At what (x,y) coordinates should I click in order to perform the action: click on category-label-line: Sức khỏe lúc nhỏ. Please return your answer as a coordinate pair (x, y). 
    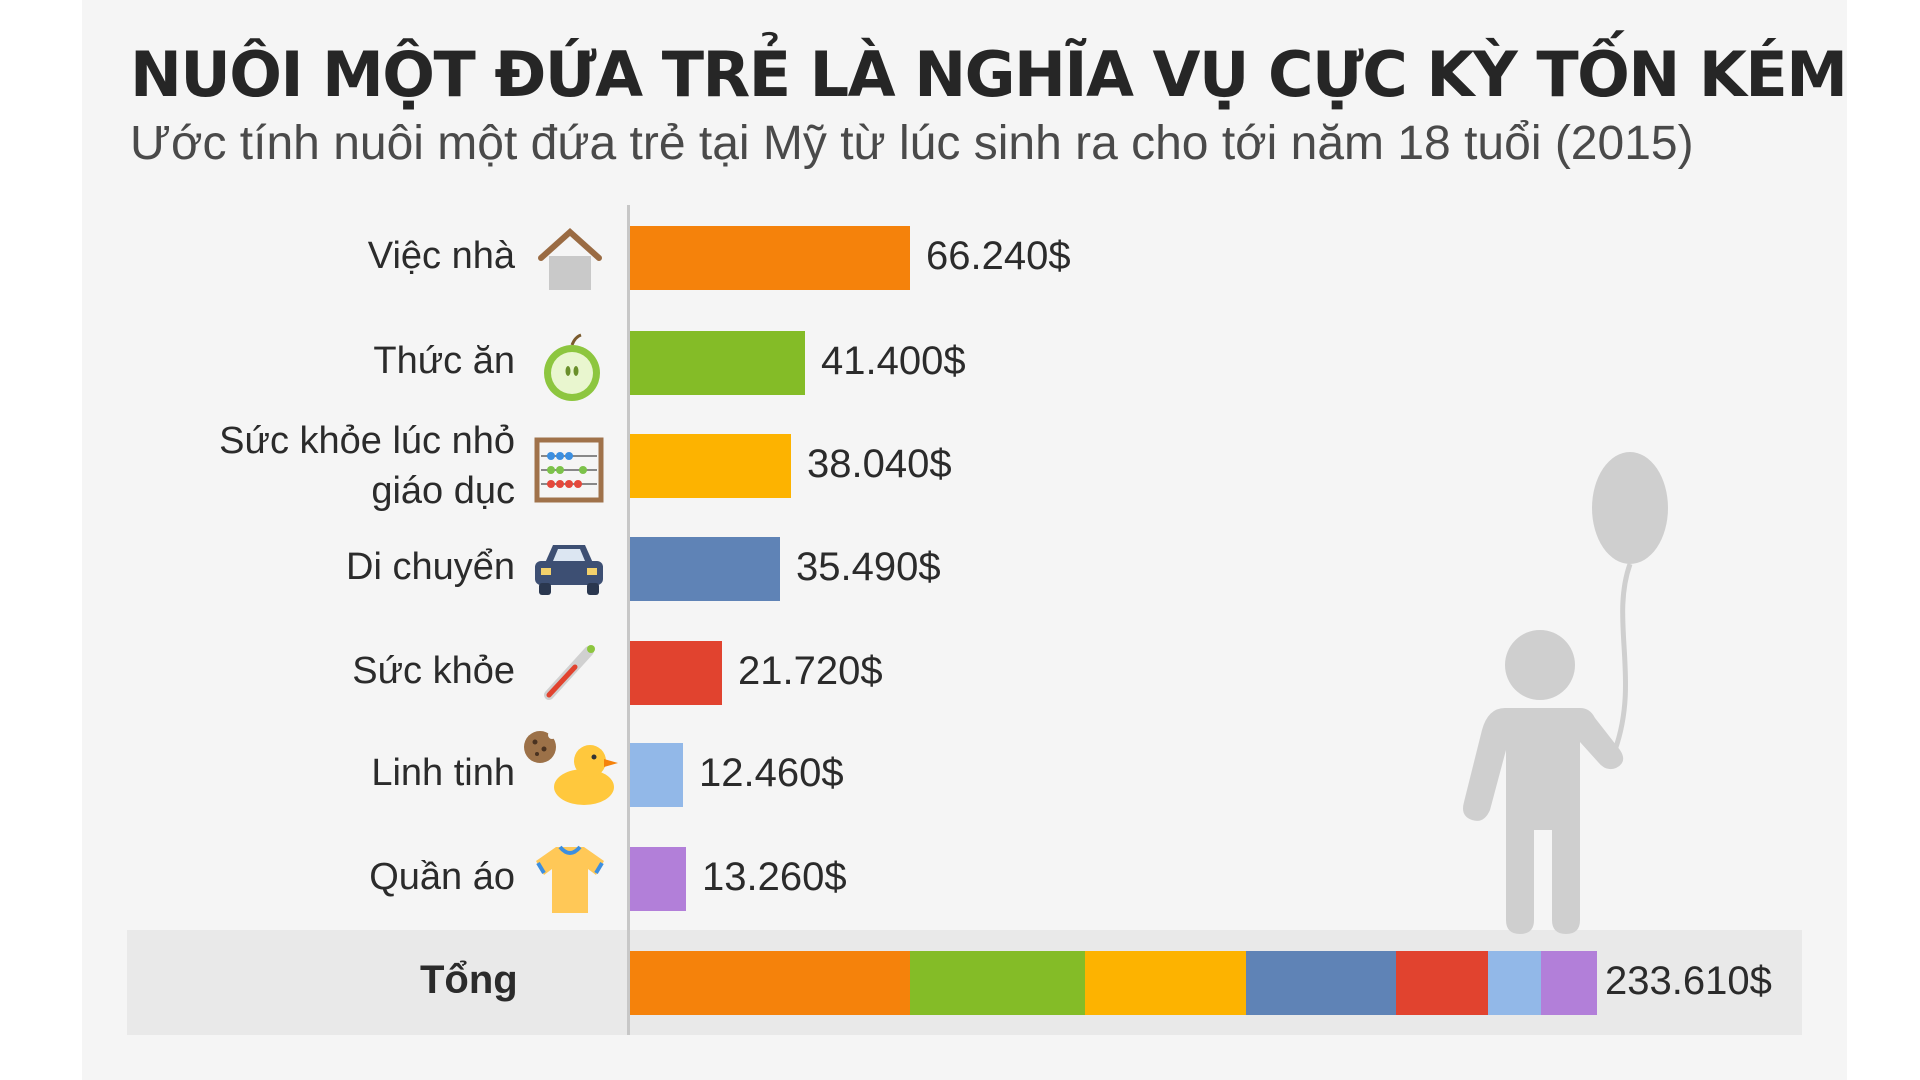
    Looking at the image, I should click on (367, 441).